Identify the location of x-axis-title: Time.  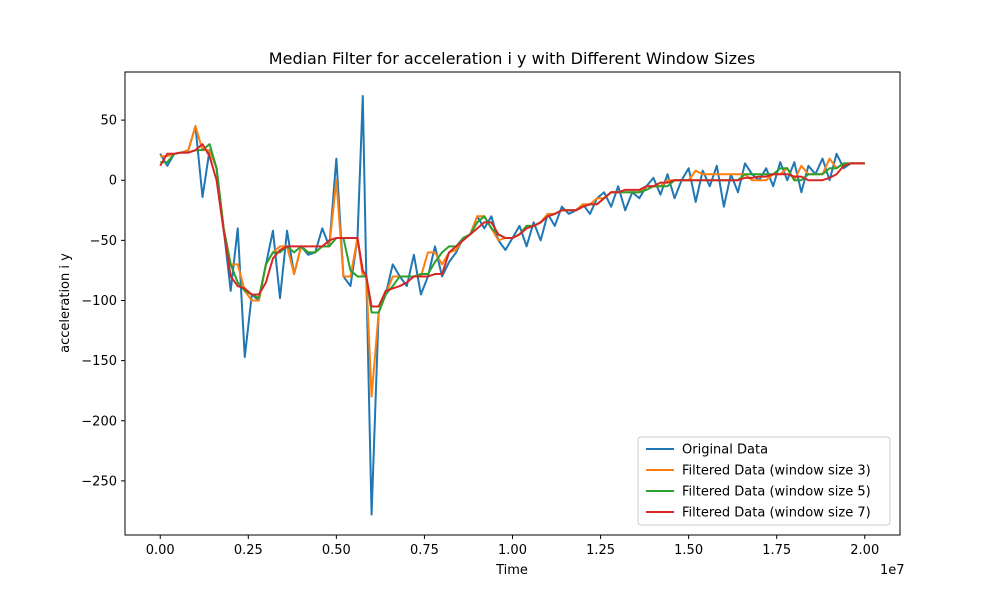
(511, 570).